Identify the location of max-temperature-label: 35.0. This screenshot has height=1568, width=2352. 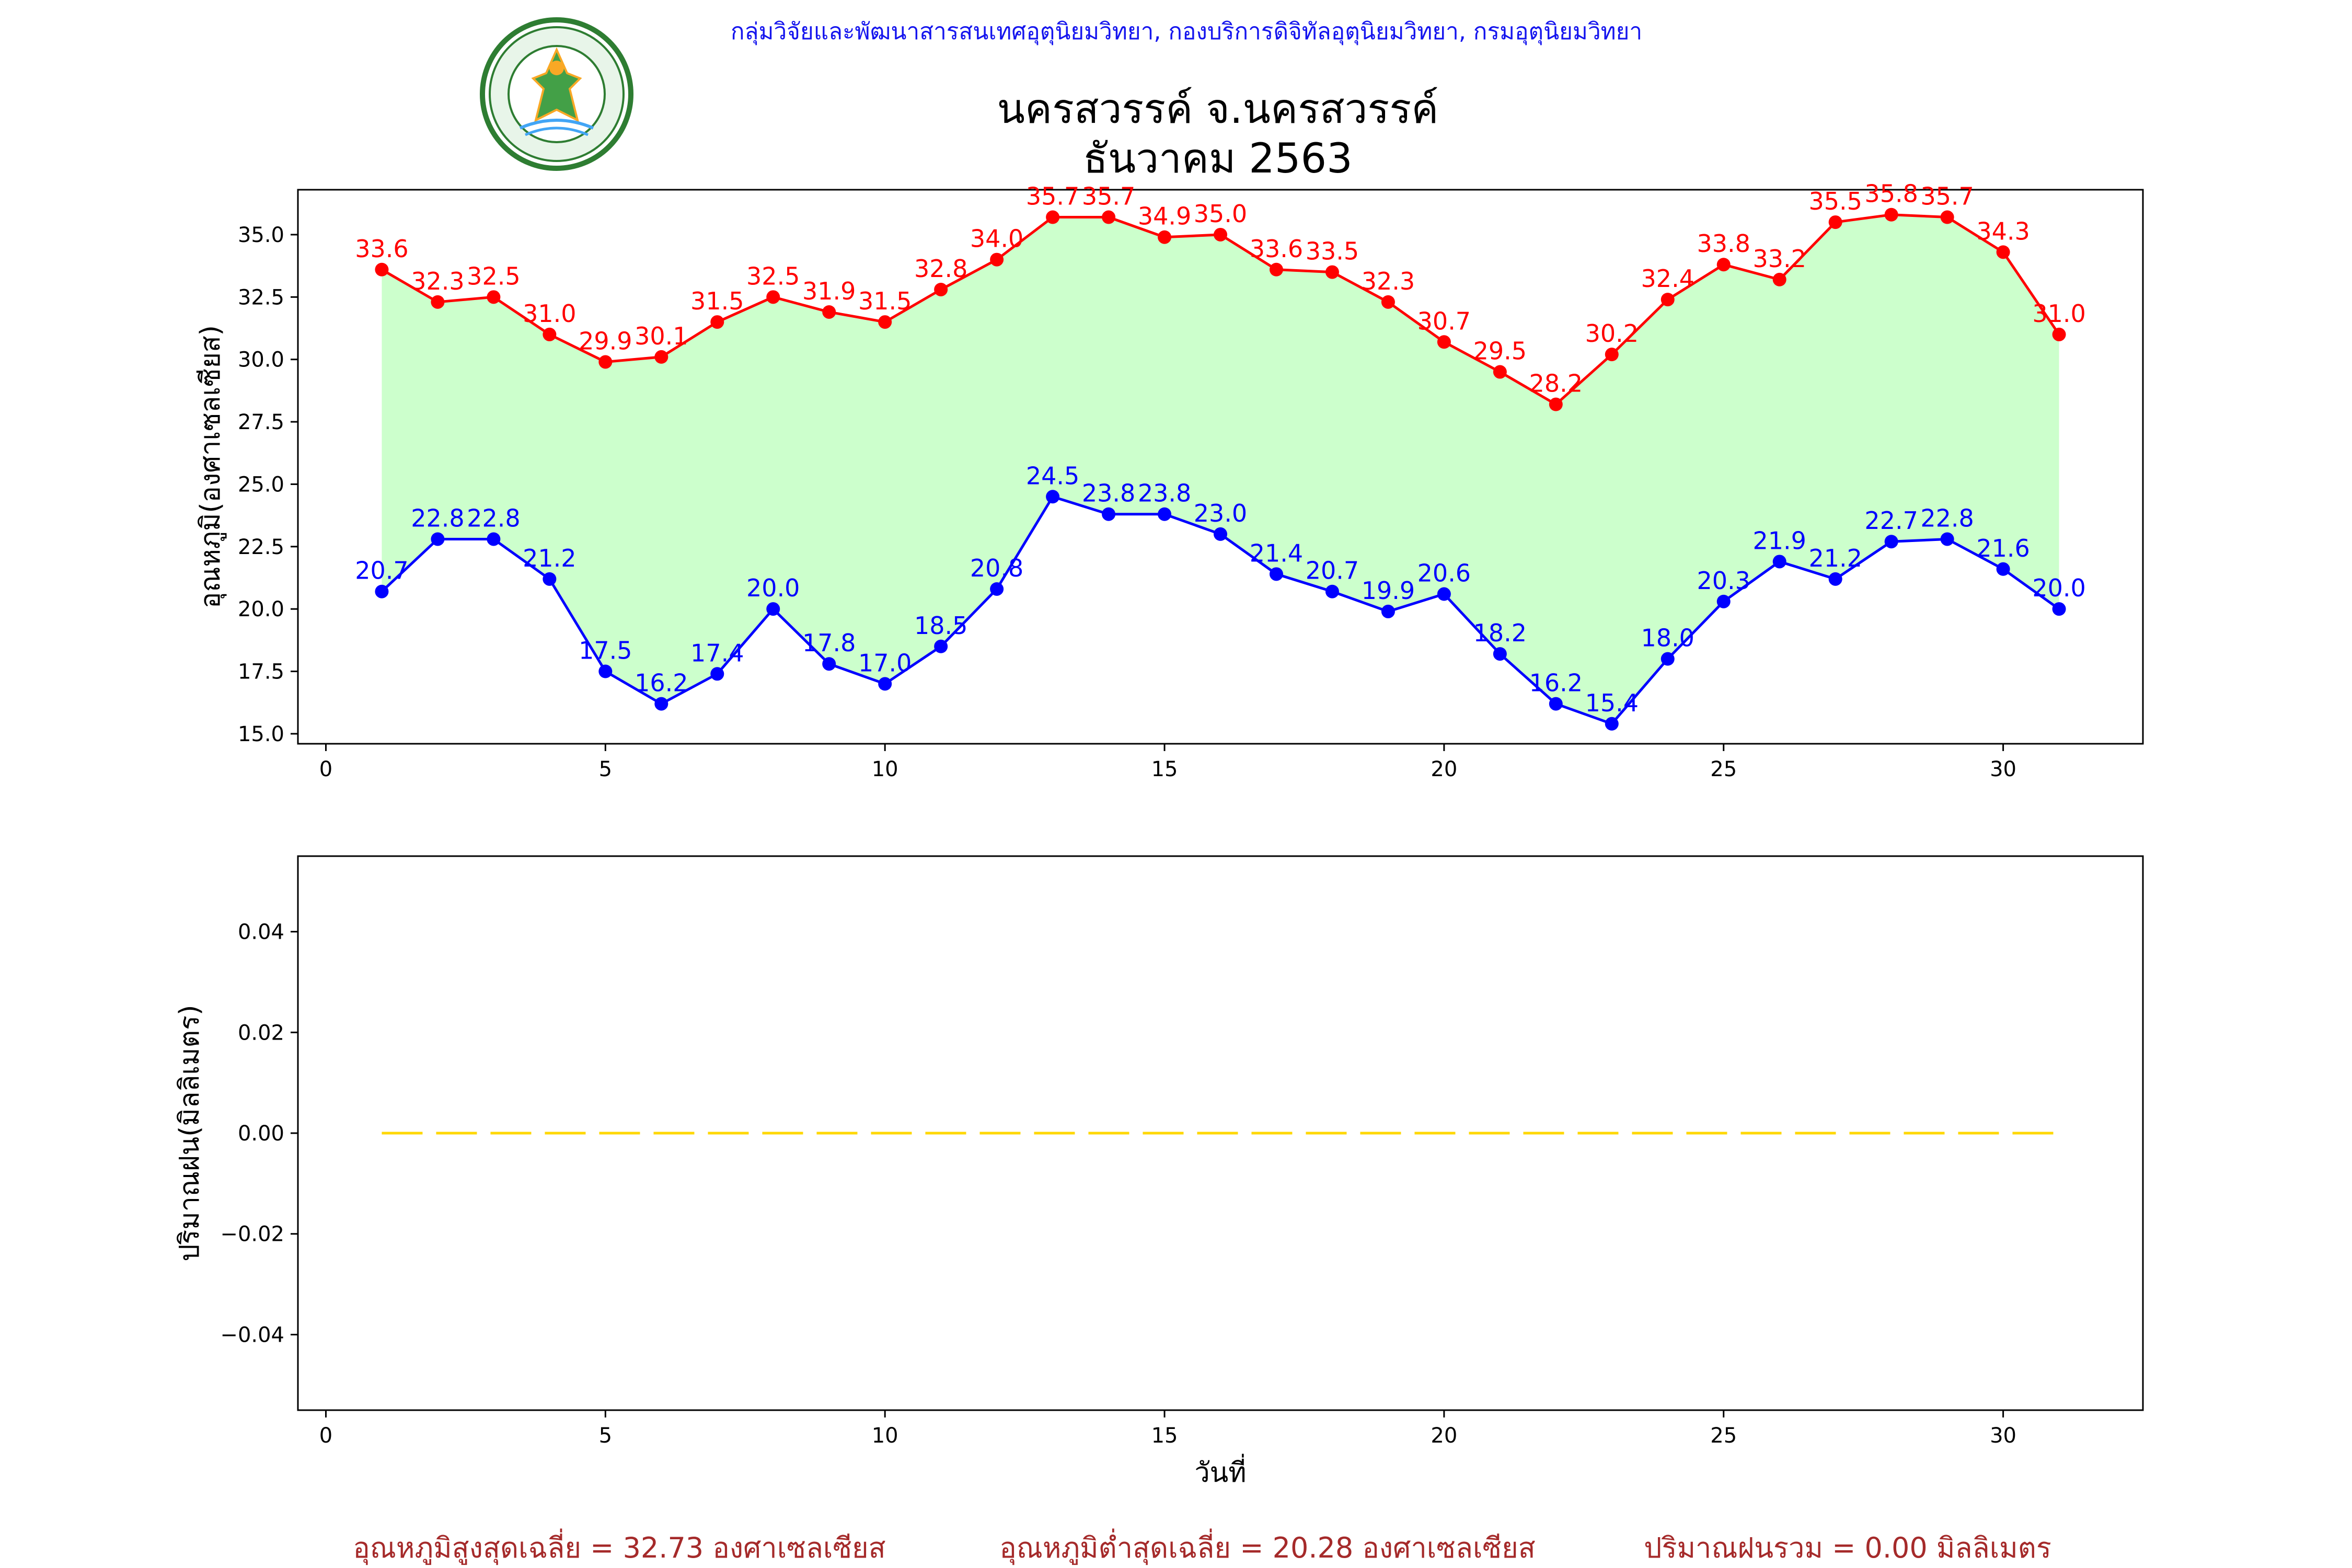
(1220, 214).